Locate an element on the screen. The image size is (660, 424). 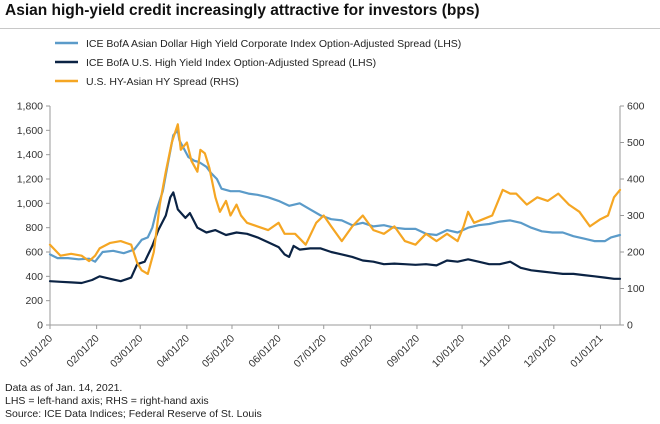
y-left-tick-label: 1,600 is located at coordinates (30, 131).